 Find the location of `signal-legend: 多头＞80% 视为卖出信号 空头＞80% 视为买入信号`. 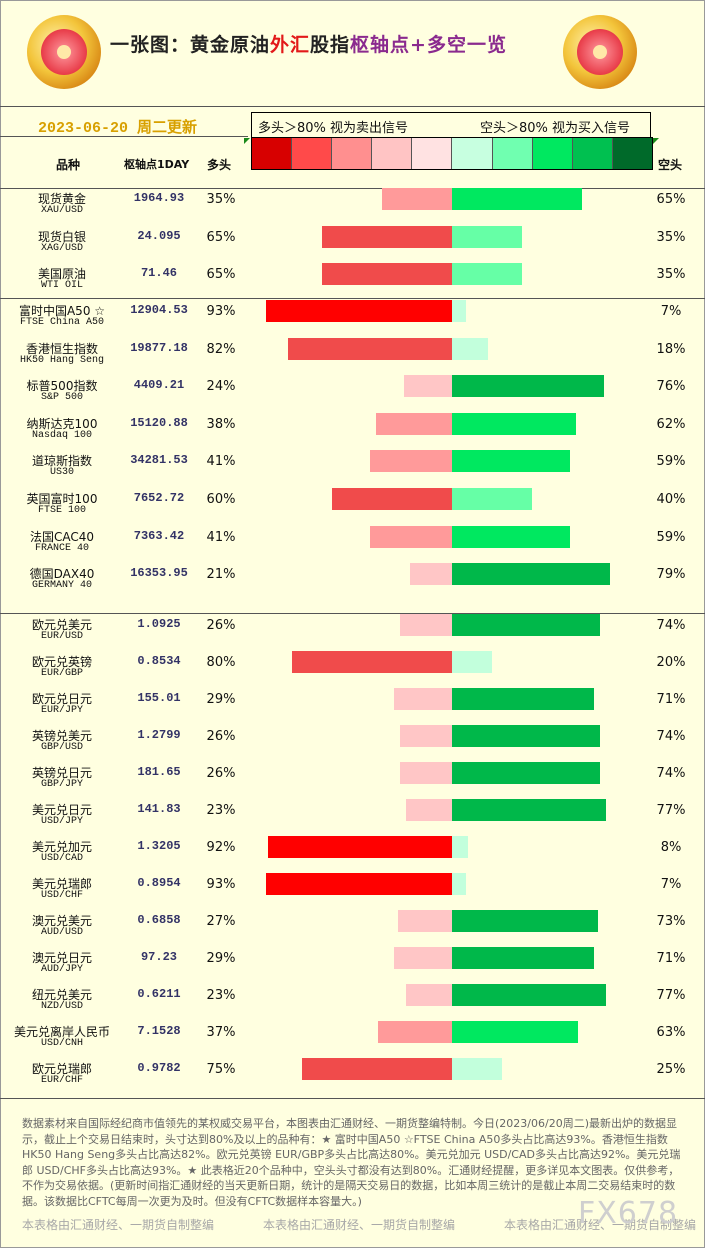

signal-legend: 多头＞80% 视为卖出信号 空头＞80% 视为买入信号 is located at coordinates (451, 125).